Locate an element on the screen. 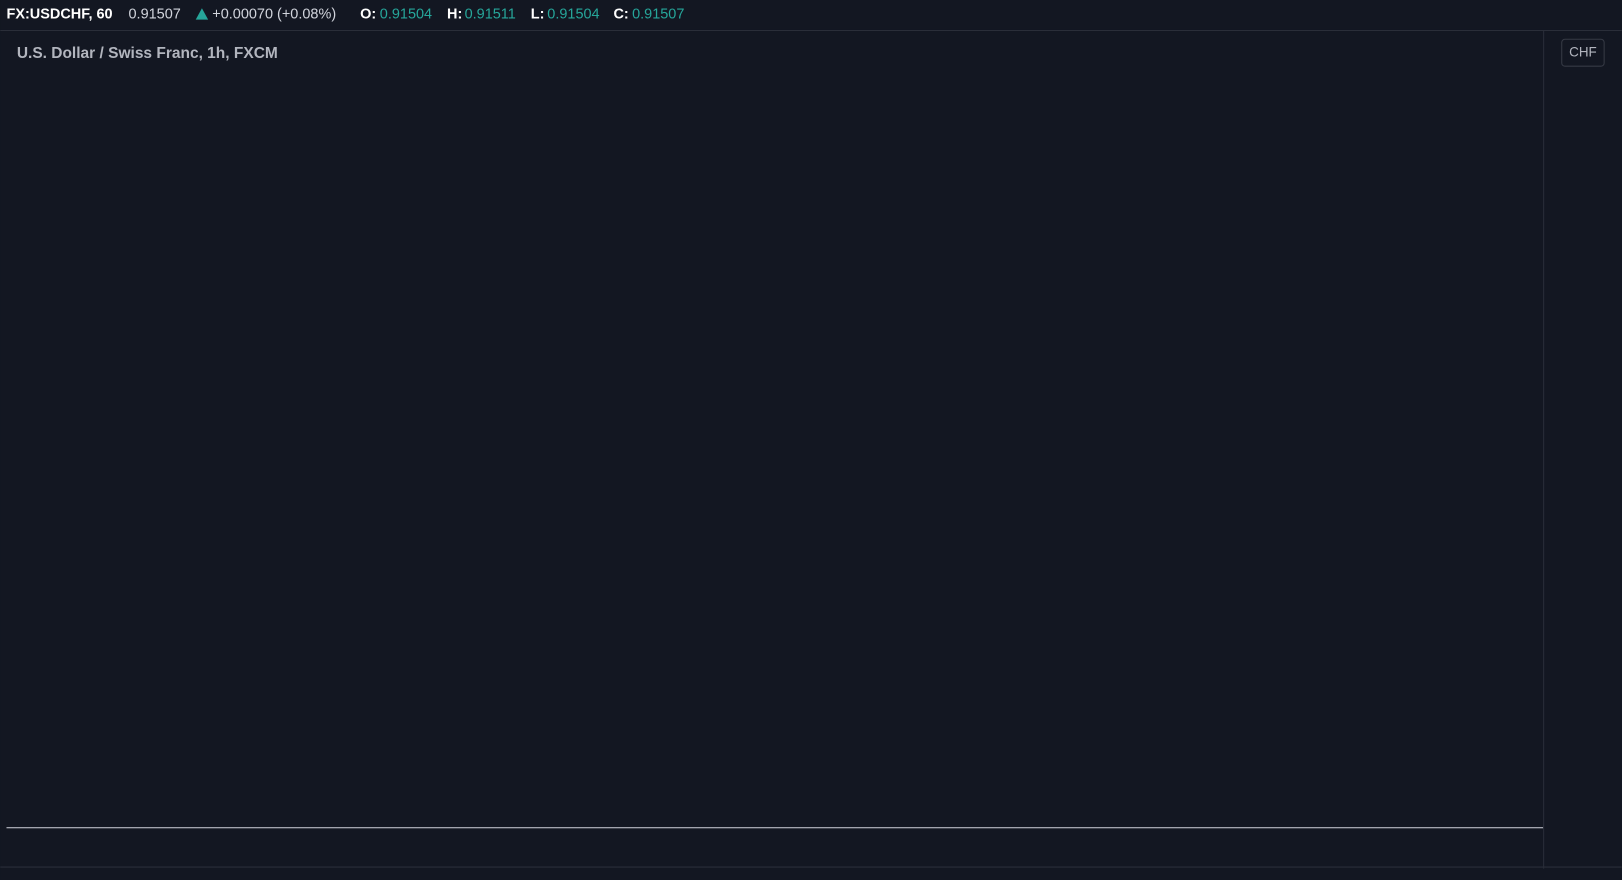 This screenshot has height=880, width=1622. change: +0.00070 (+0.08%) is located at coordinates (274, 14).